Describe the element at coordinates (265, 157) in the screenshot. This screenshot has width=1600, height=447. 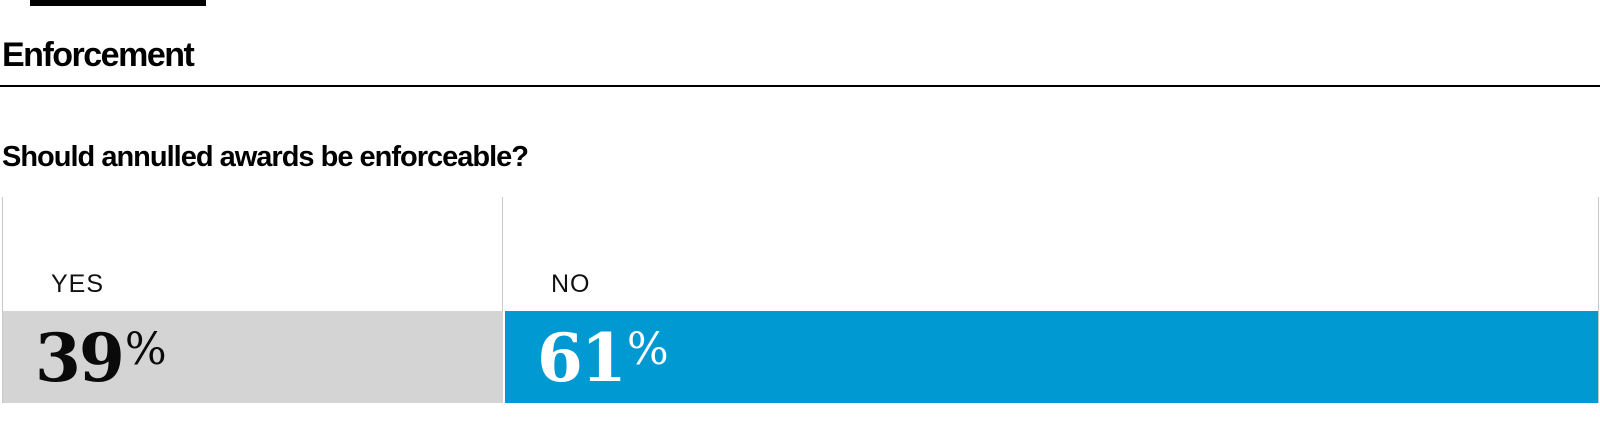
I see `chart-question: Should annulled awards be enforceable?` at that location.